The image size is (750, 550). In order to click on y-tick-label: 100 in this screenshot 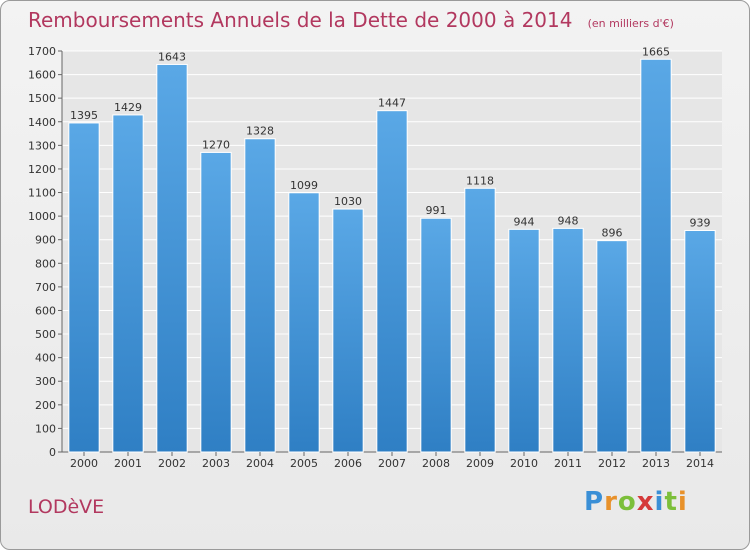, I will do `click(45, 428)`.